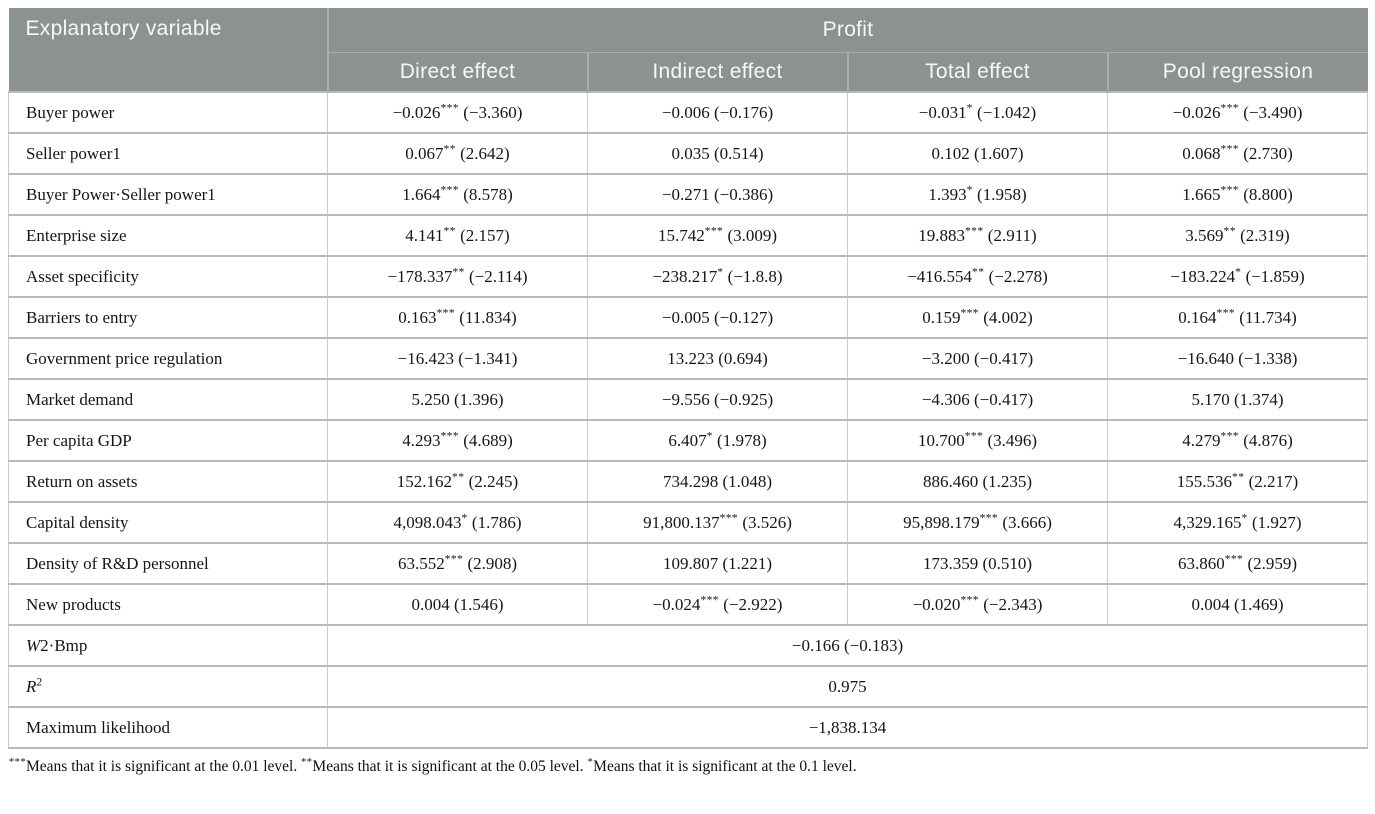  I want to click on row-value: 0.068*** (2.730), so click(1237, 153).